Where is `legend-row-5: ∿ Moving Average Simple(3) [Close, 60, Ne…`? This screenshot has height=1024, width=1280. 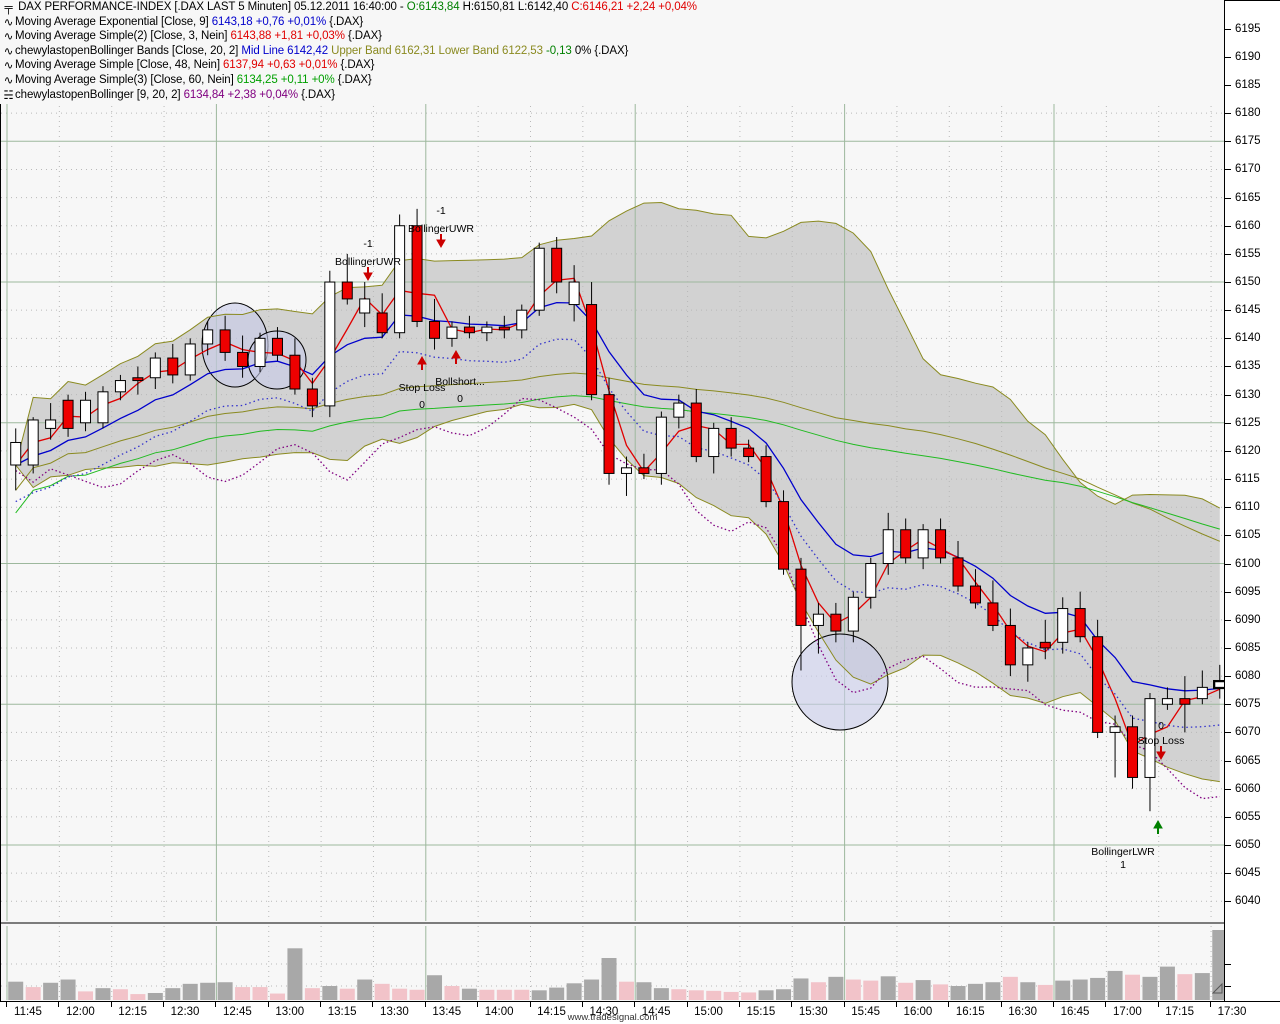
legend-row-5: ∿ Moving Average Simple(3) [Close, 60, Ne… is located at coordinates (612, 80).